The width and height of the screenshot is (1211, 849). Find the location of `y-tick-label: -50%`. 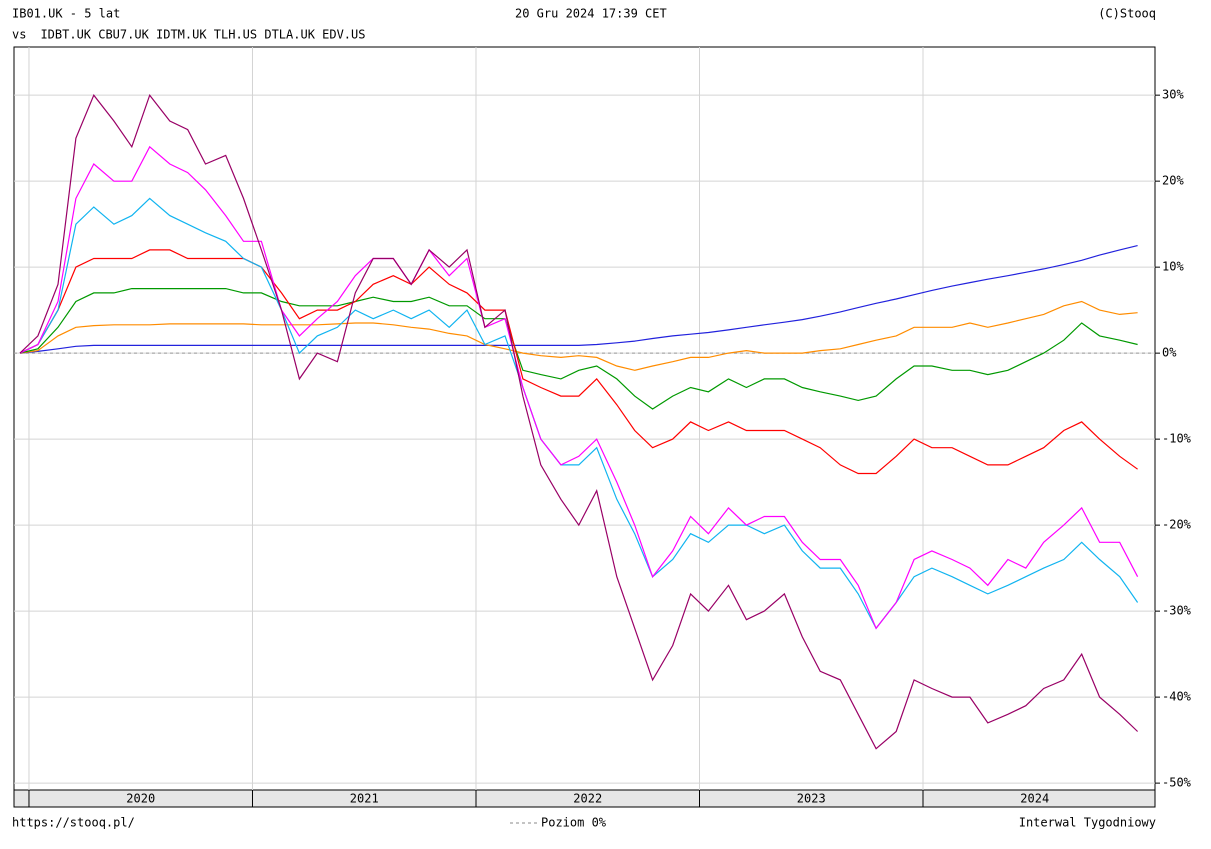

y-tick-label: -50% is located at coordinates (1177, 783).